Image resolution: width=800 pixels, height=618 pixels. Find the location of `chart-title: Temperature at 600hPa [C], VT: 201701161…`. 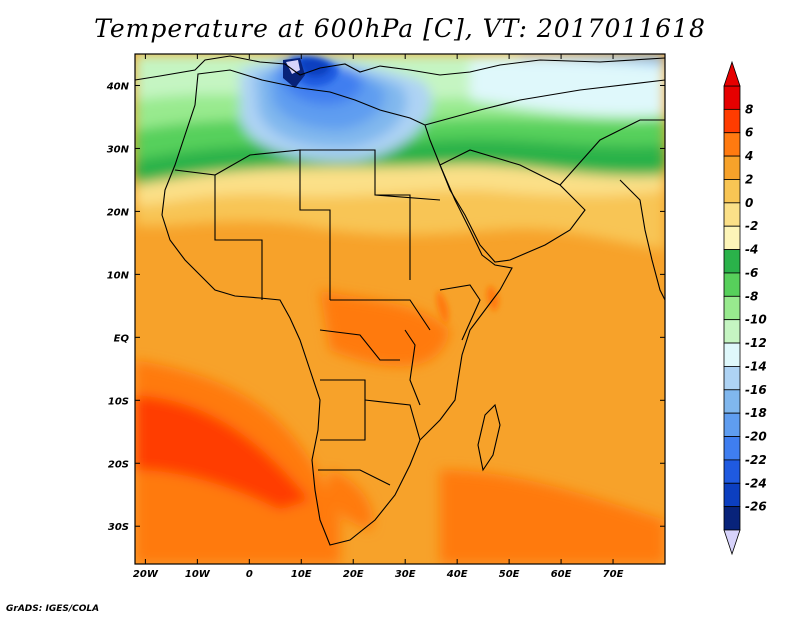

chart-title: Temperature at 600hPa [C], VT: 201701161… is located at coordinates (400, 28).